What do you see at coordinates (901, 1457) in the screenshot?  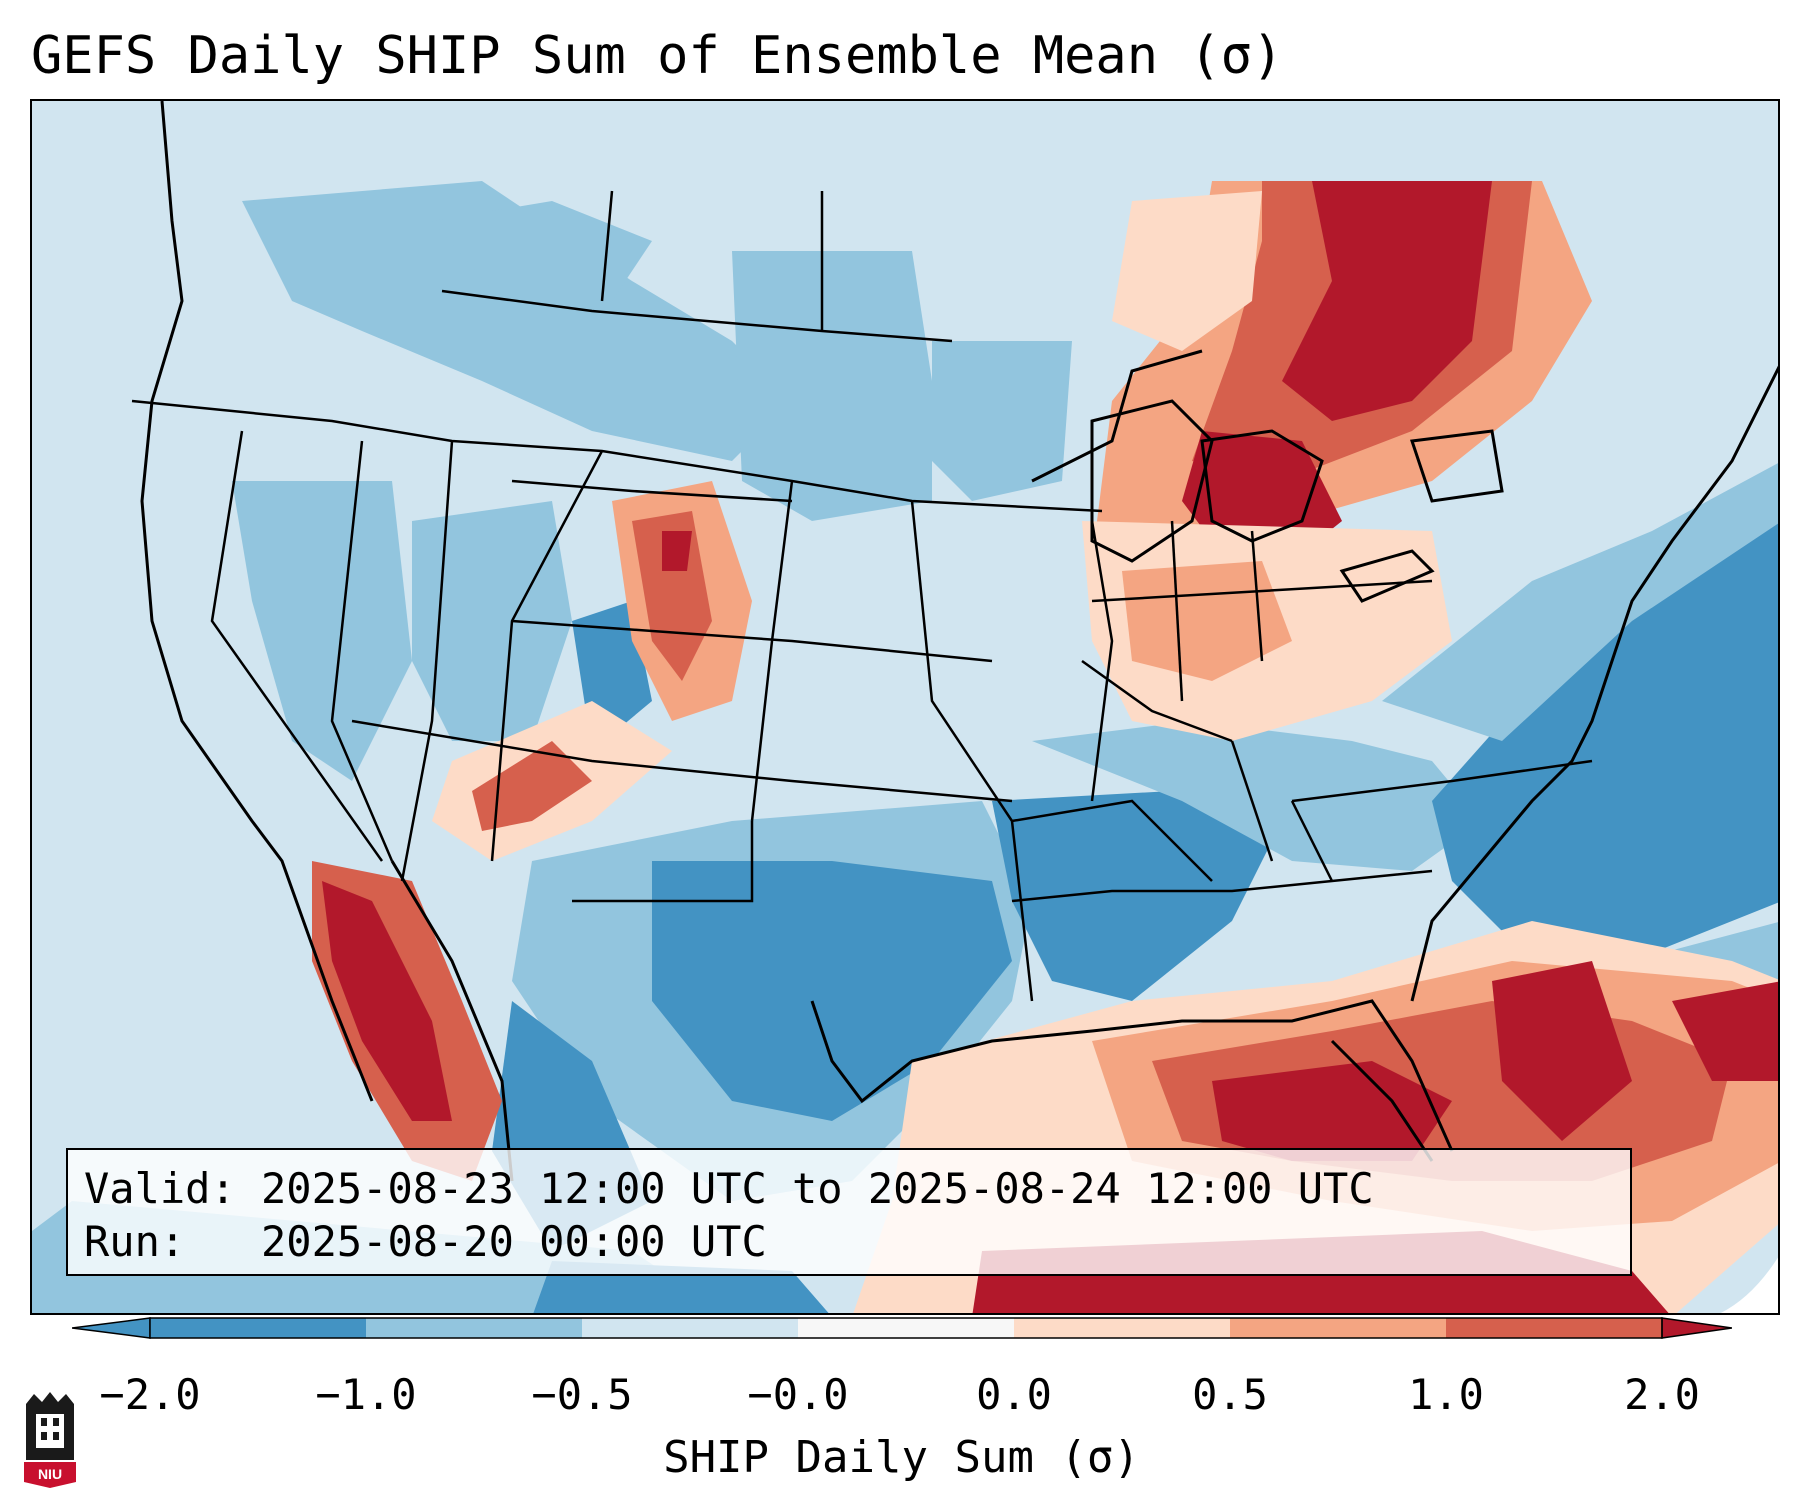 I see `colorbar-label: SHIP Daily Sum (σ)` at bounding box center [901, 1457].